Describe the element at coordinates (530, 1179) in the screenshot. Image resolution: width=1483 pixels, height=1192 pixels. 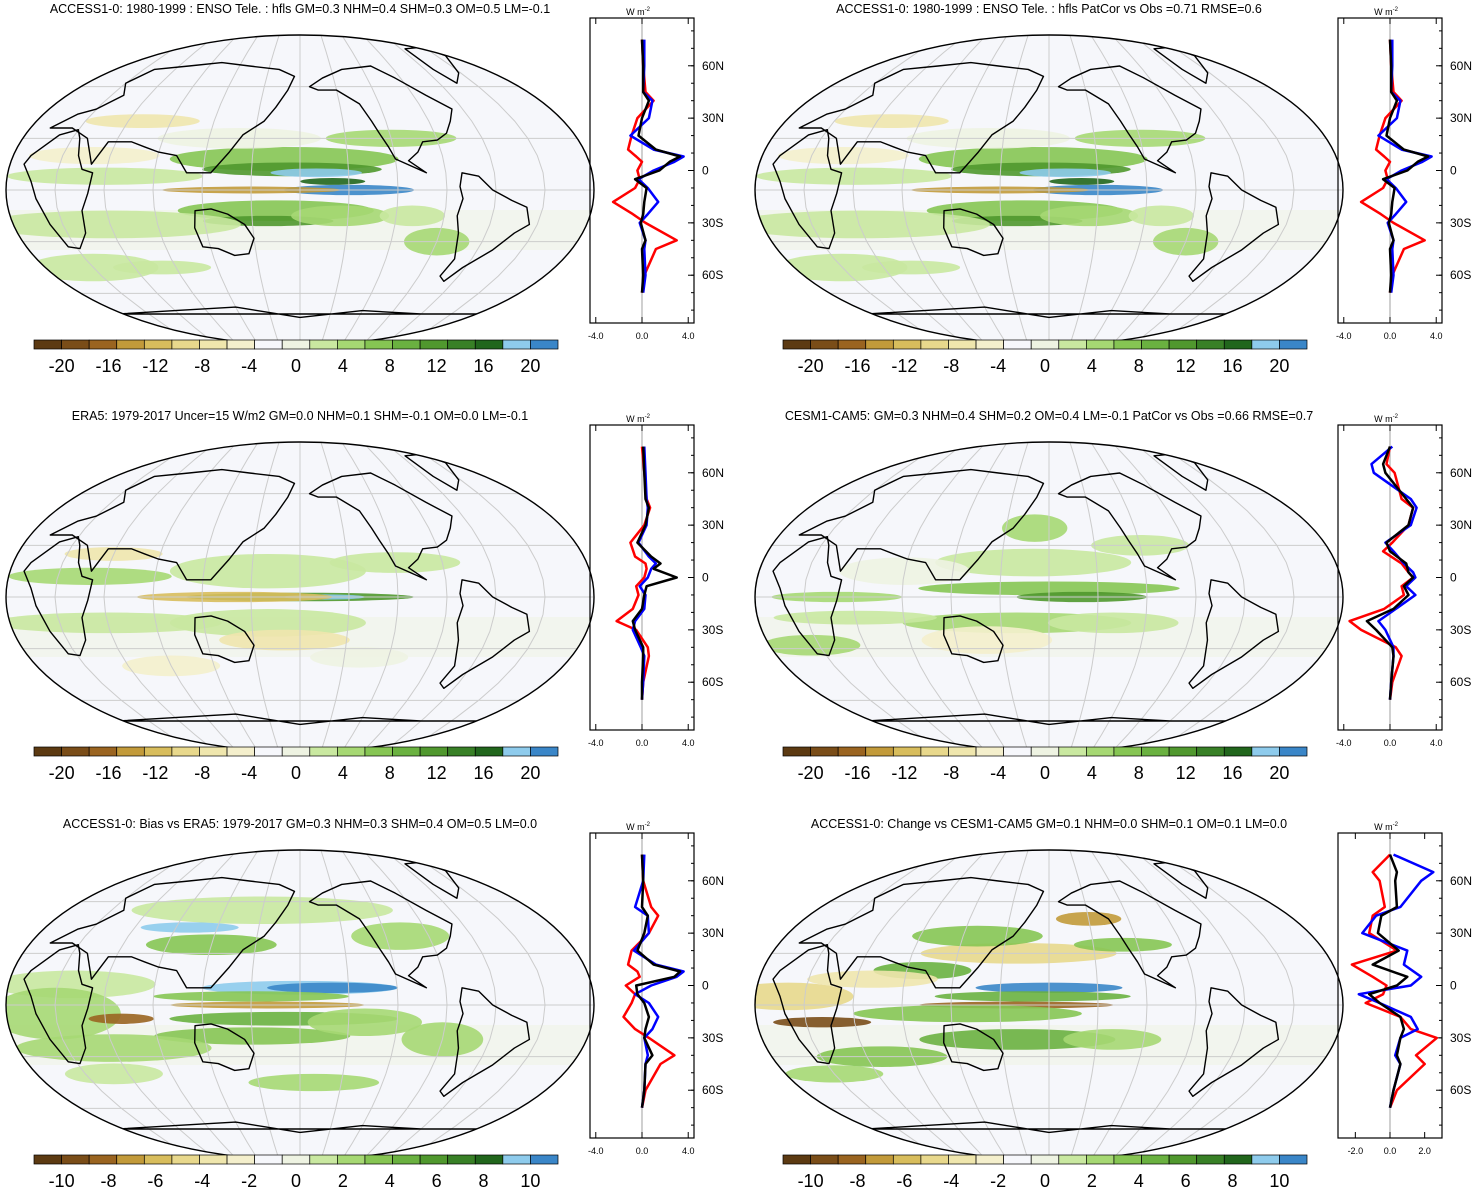
I see `colorbar-label: 10` at that location.